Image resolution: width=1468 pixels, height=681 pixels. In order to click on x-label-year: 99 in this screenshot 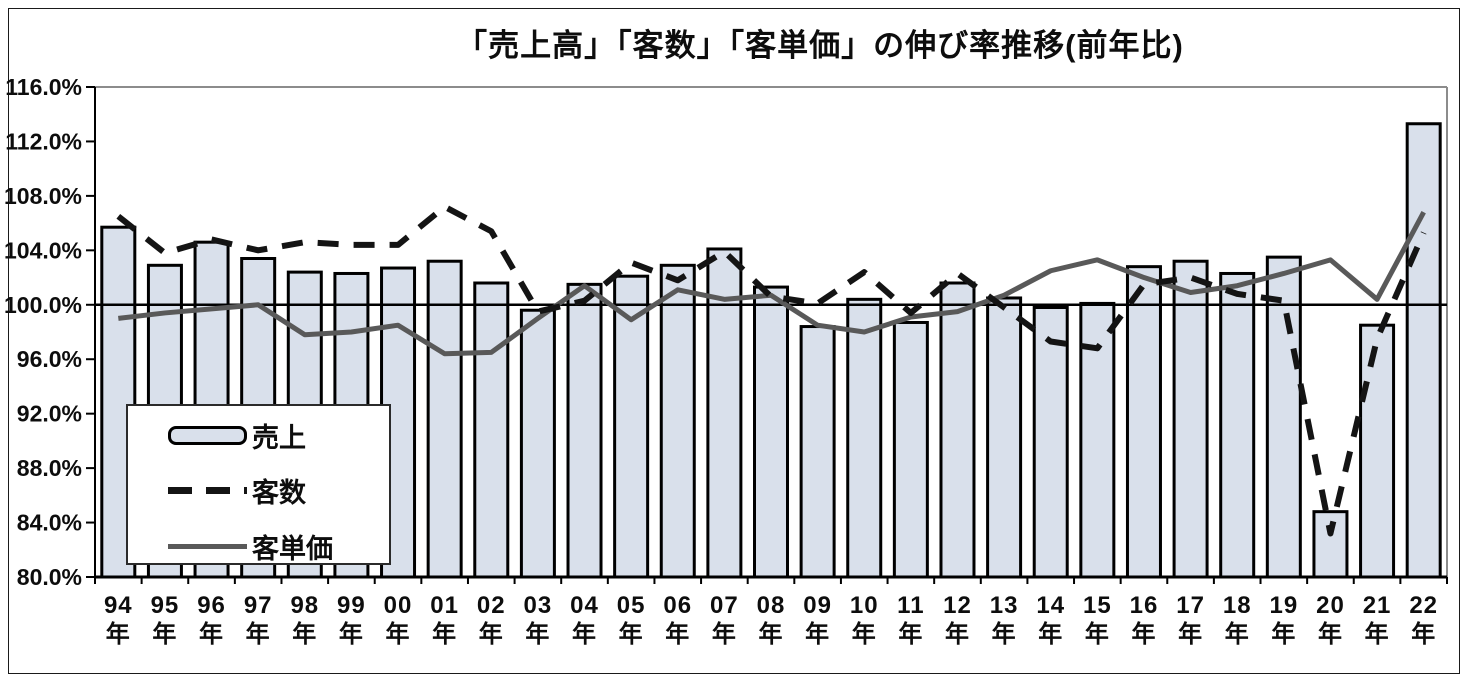, I will do `click(351, 605)`.